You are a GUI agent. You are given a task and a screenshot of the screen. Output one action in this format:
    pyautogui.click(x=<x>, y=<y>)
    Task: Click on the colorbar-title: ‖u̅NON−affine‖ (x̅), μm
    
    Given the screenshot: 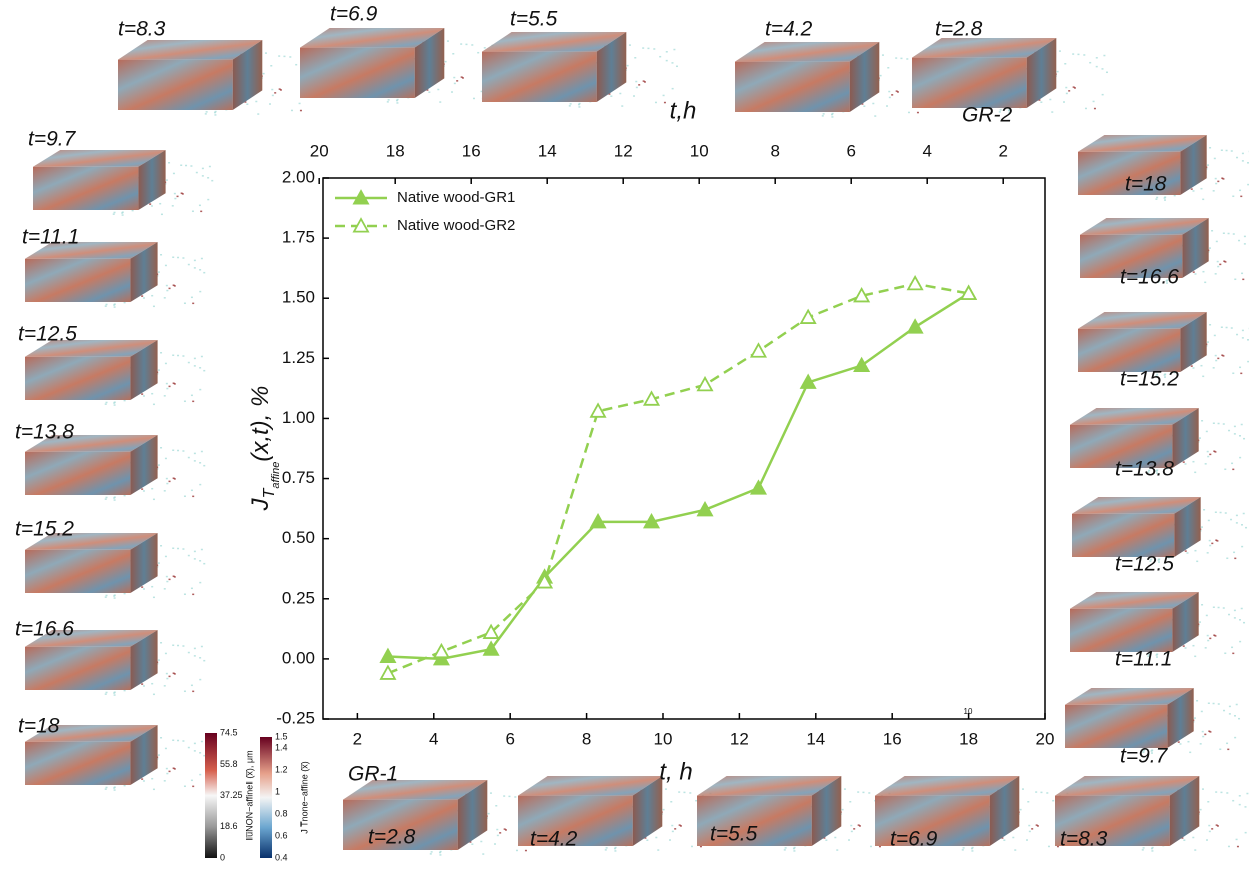 What is the action you would take?
    pyautogui.click(x=249, y=795)
    